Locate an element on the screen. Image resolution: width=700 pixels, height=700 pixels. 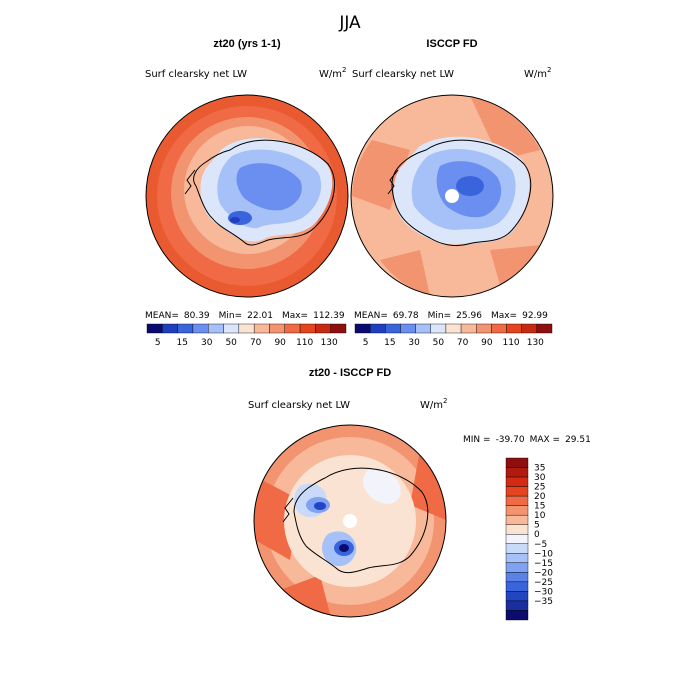
colorbar-tick-label: 20 is located at coordinates (540, 497).